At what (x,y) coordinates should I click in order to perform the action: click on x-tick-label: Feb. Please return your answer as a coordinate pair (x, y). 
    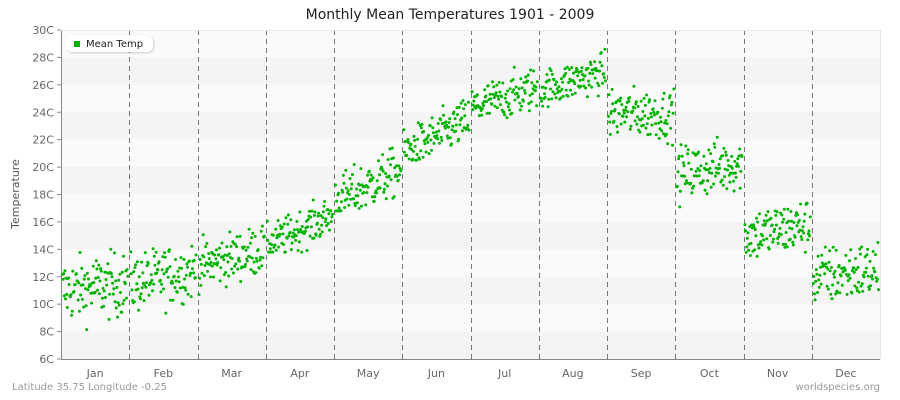
    Looking at the image, I should click on (163, 373).